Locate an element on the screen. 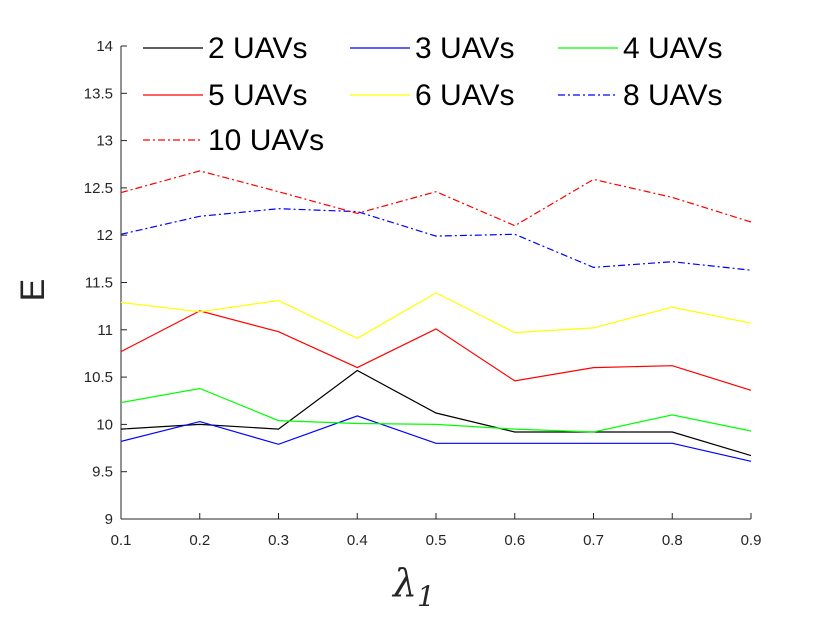 Image resolution: width=830 pixels, height=623 pixels. legend-label: 2 UAVs is located at coordinates (257, 48).